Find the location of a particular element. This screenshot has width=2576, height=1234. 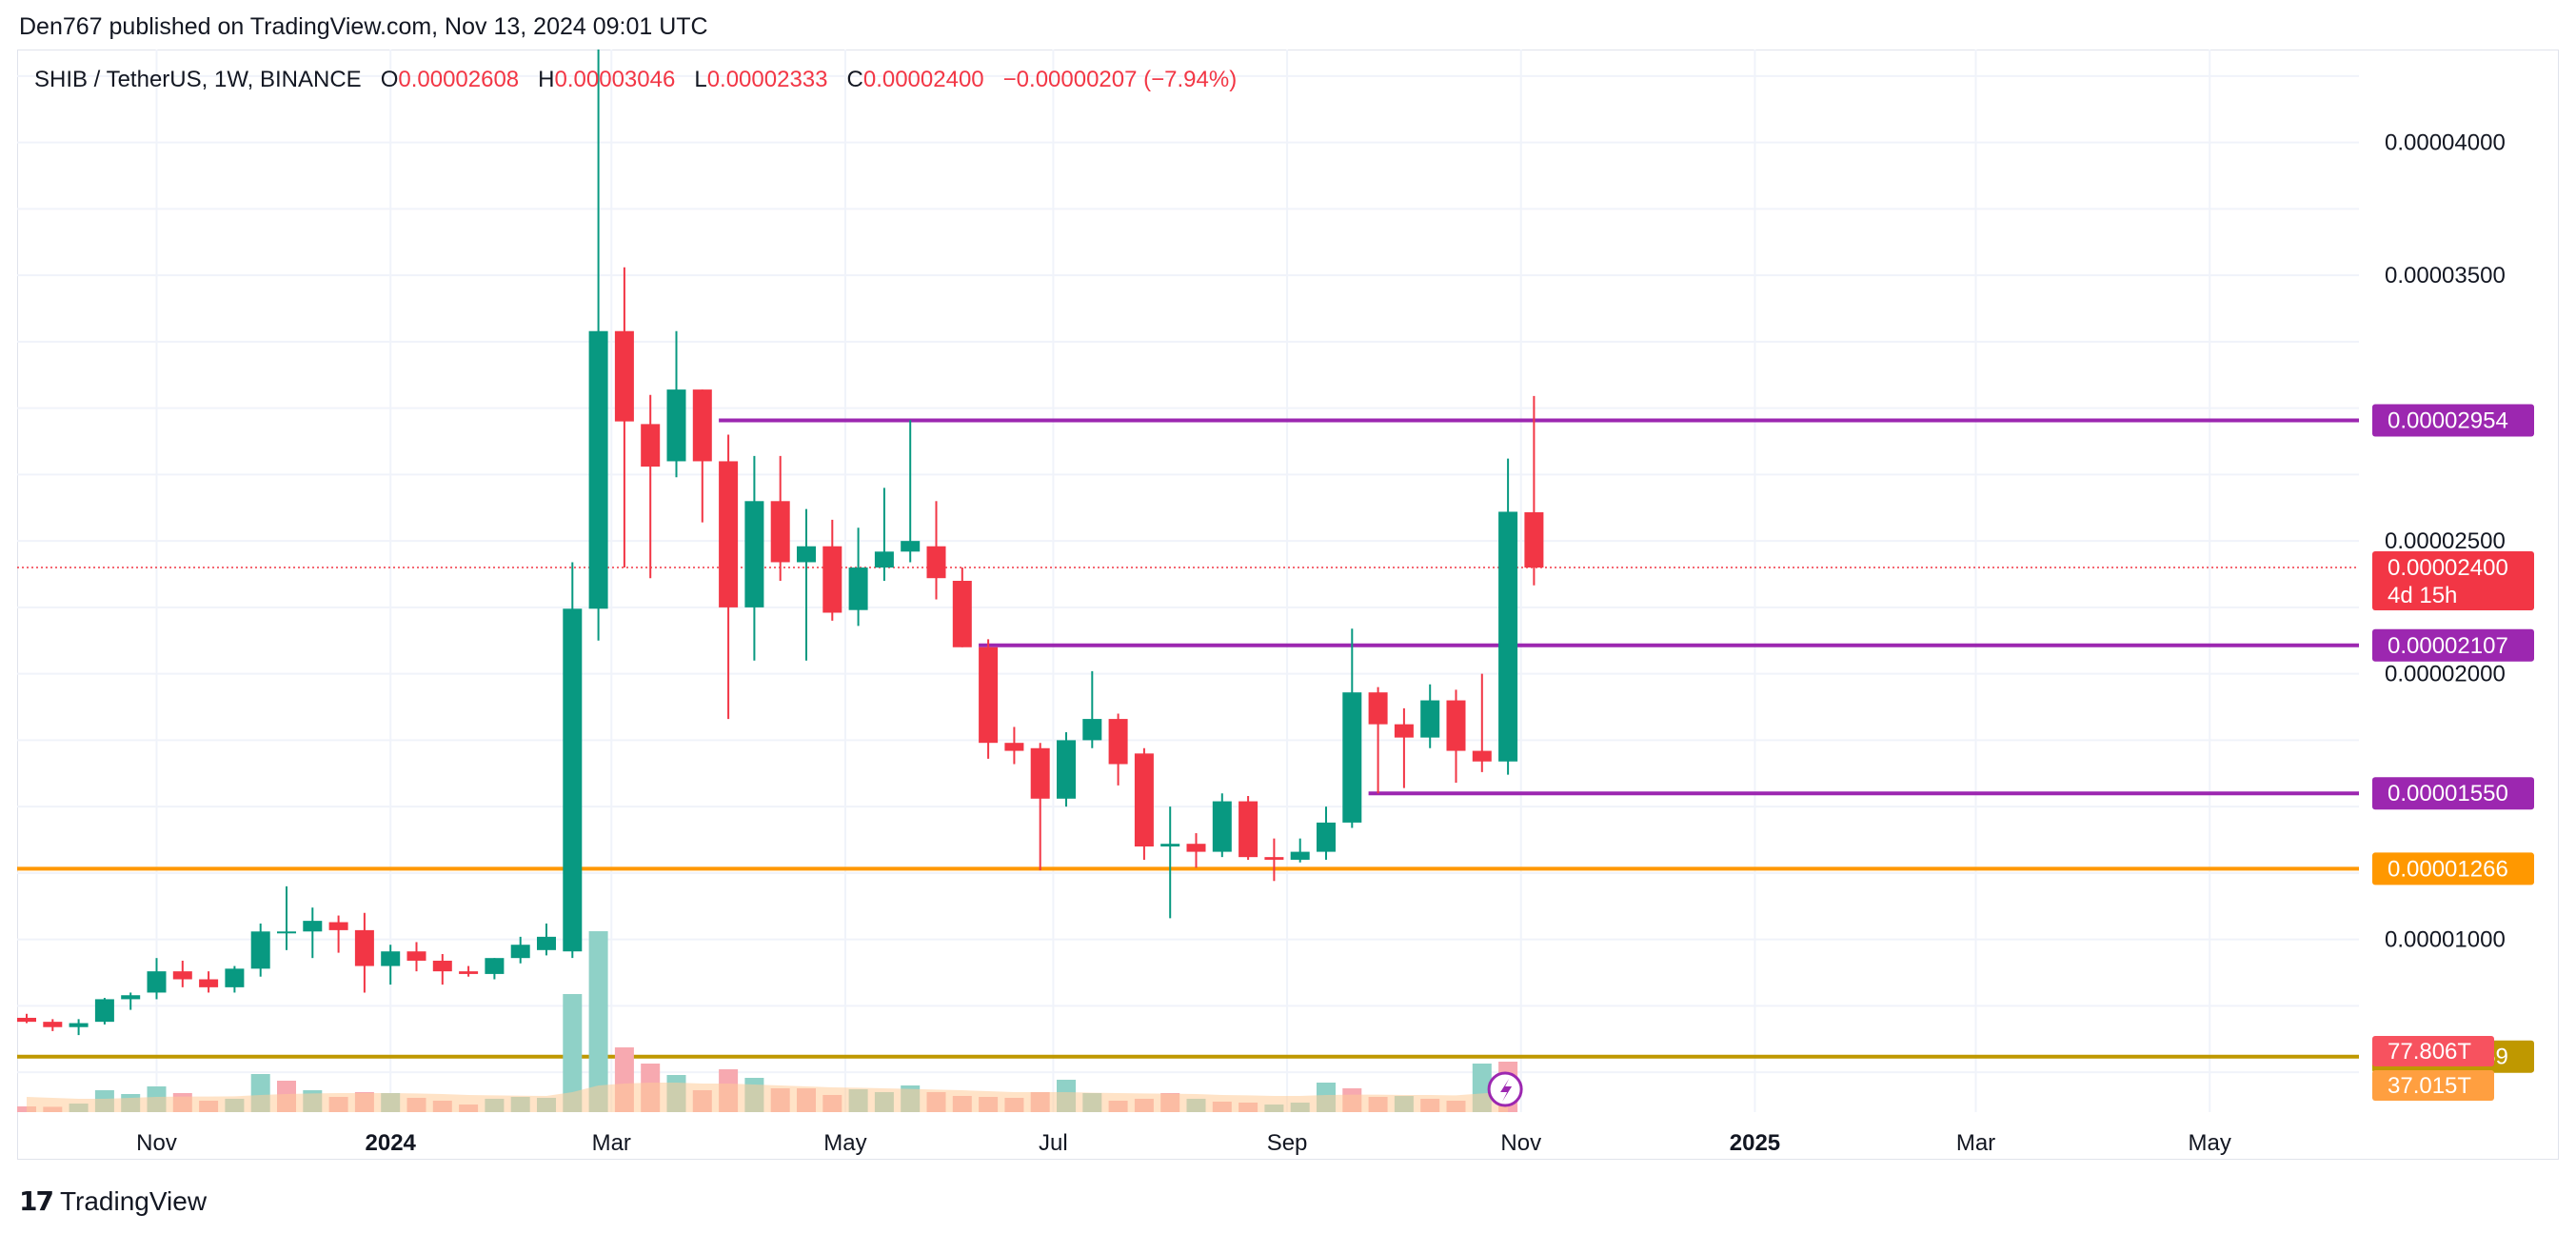

last-price-tag-bg is located at coordinates (2453, 581).